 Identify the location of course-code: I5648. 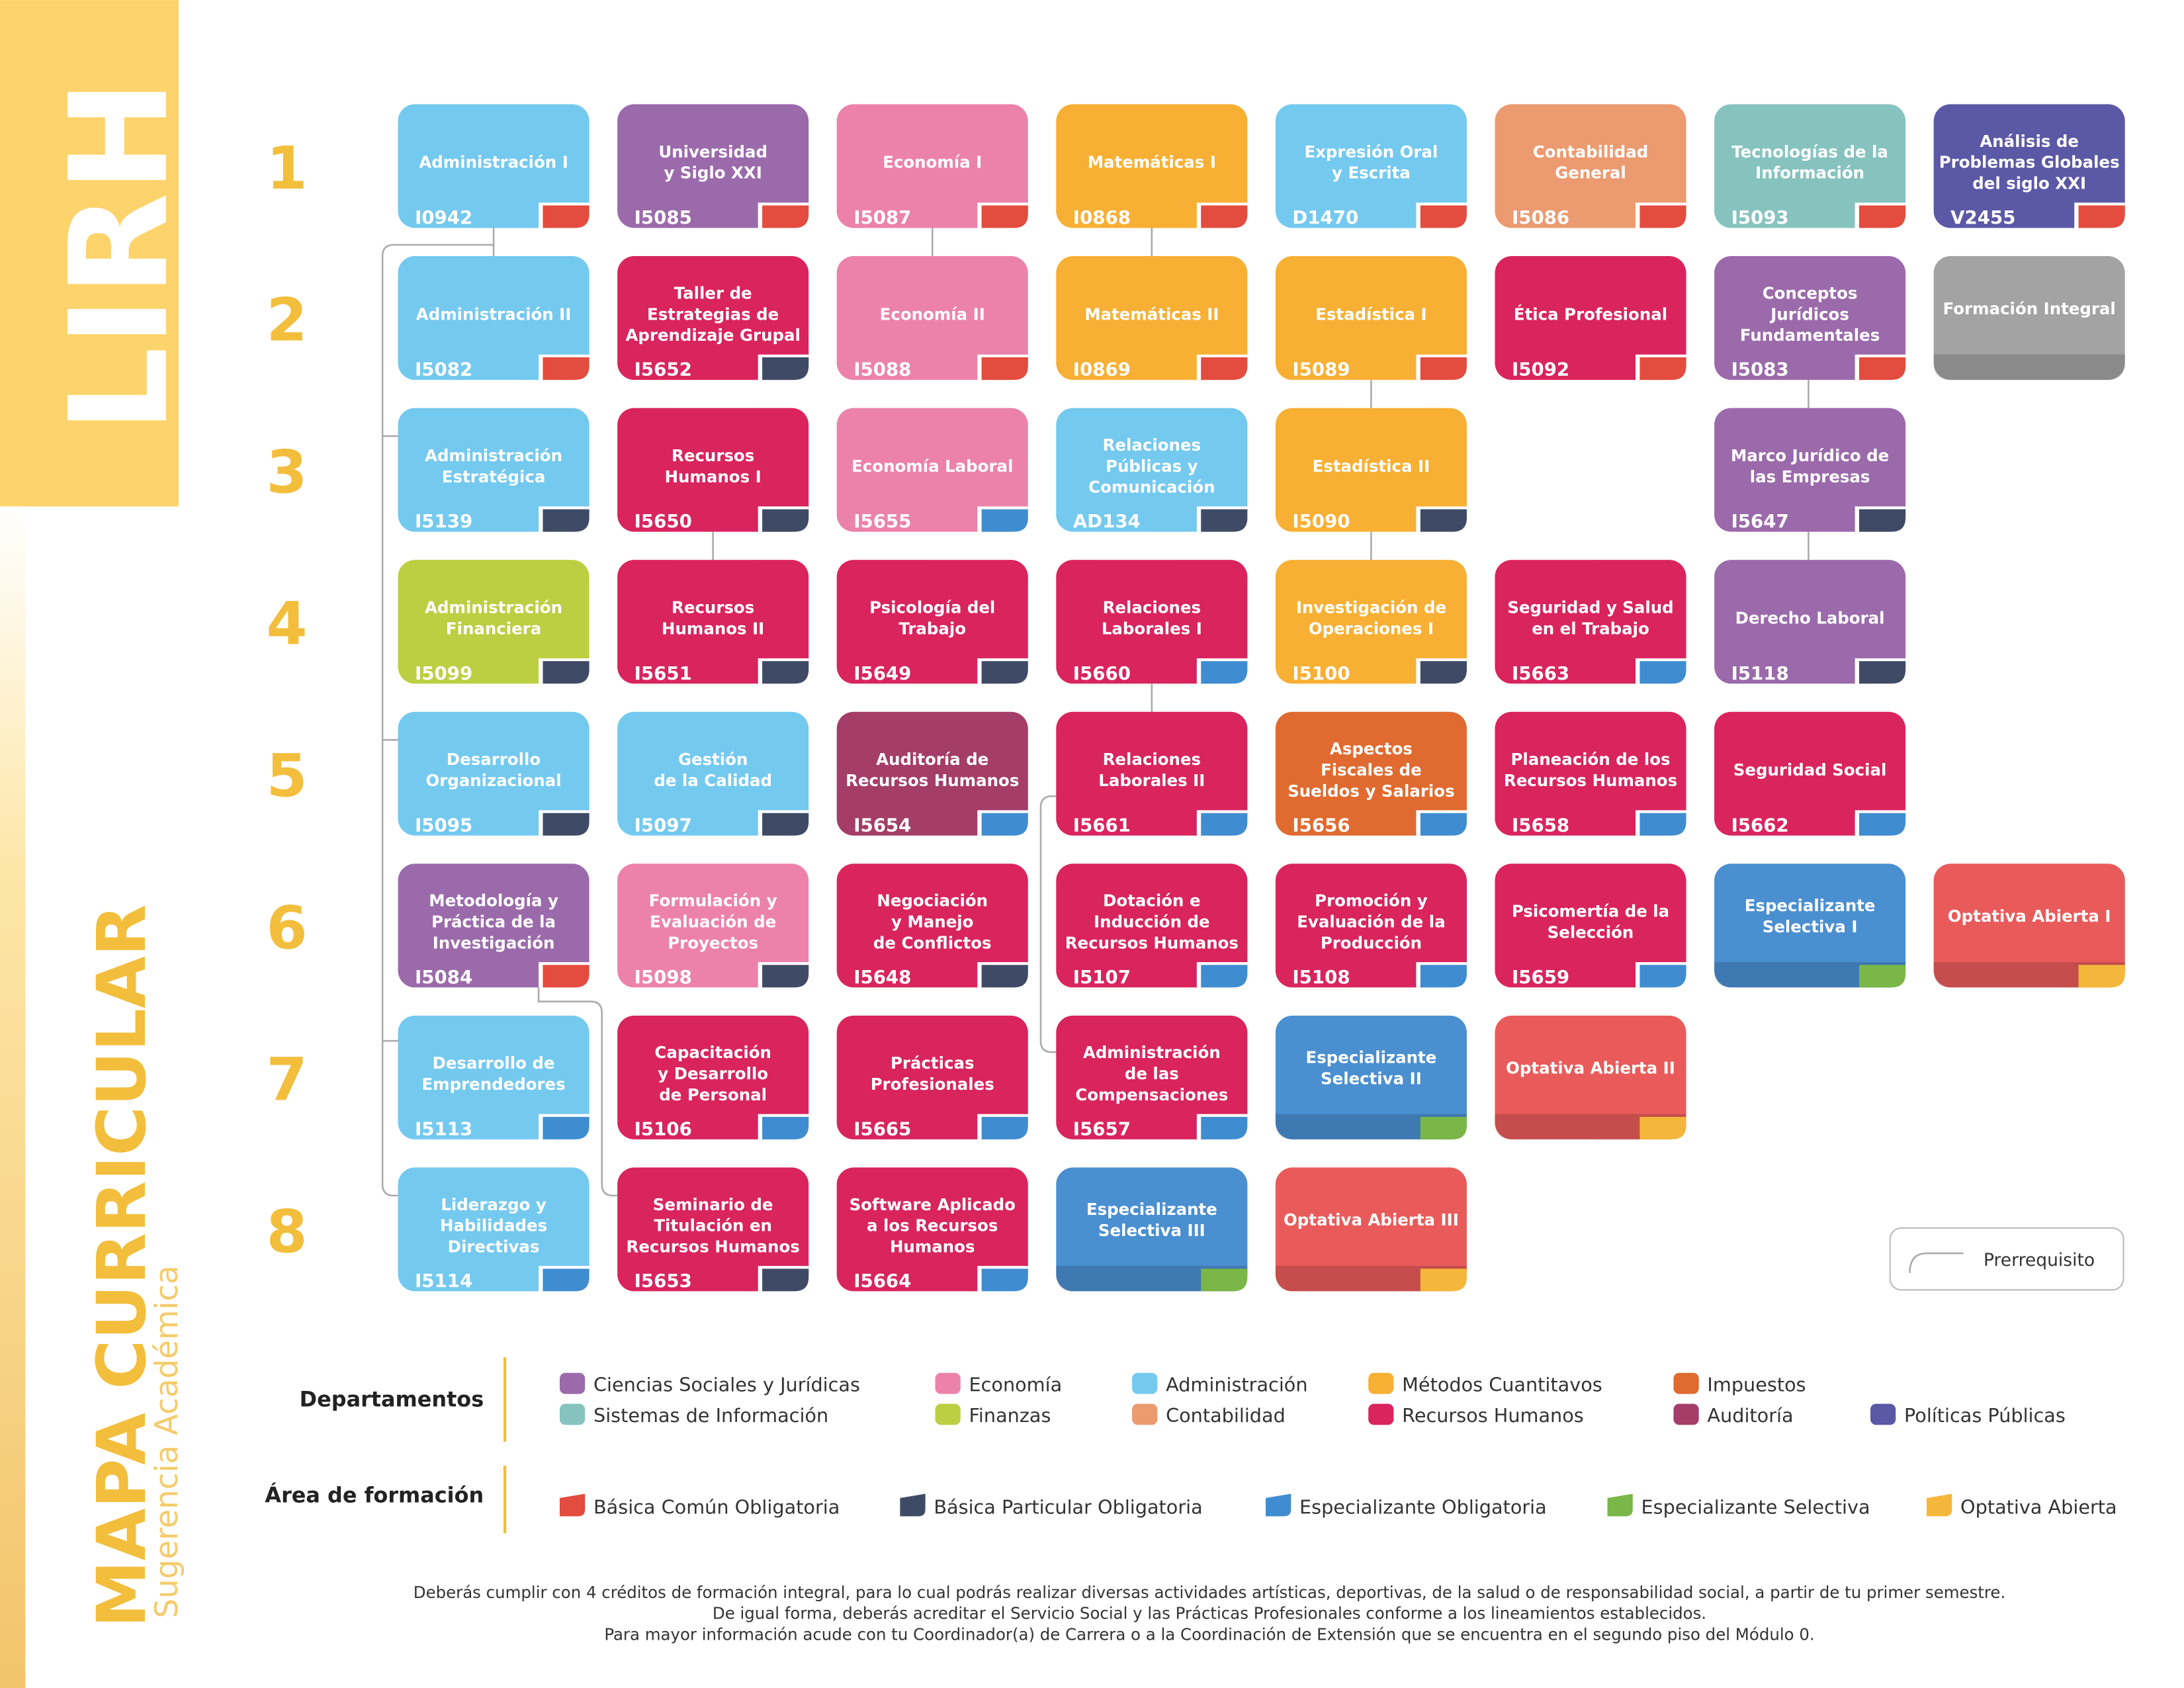
(882, 977).